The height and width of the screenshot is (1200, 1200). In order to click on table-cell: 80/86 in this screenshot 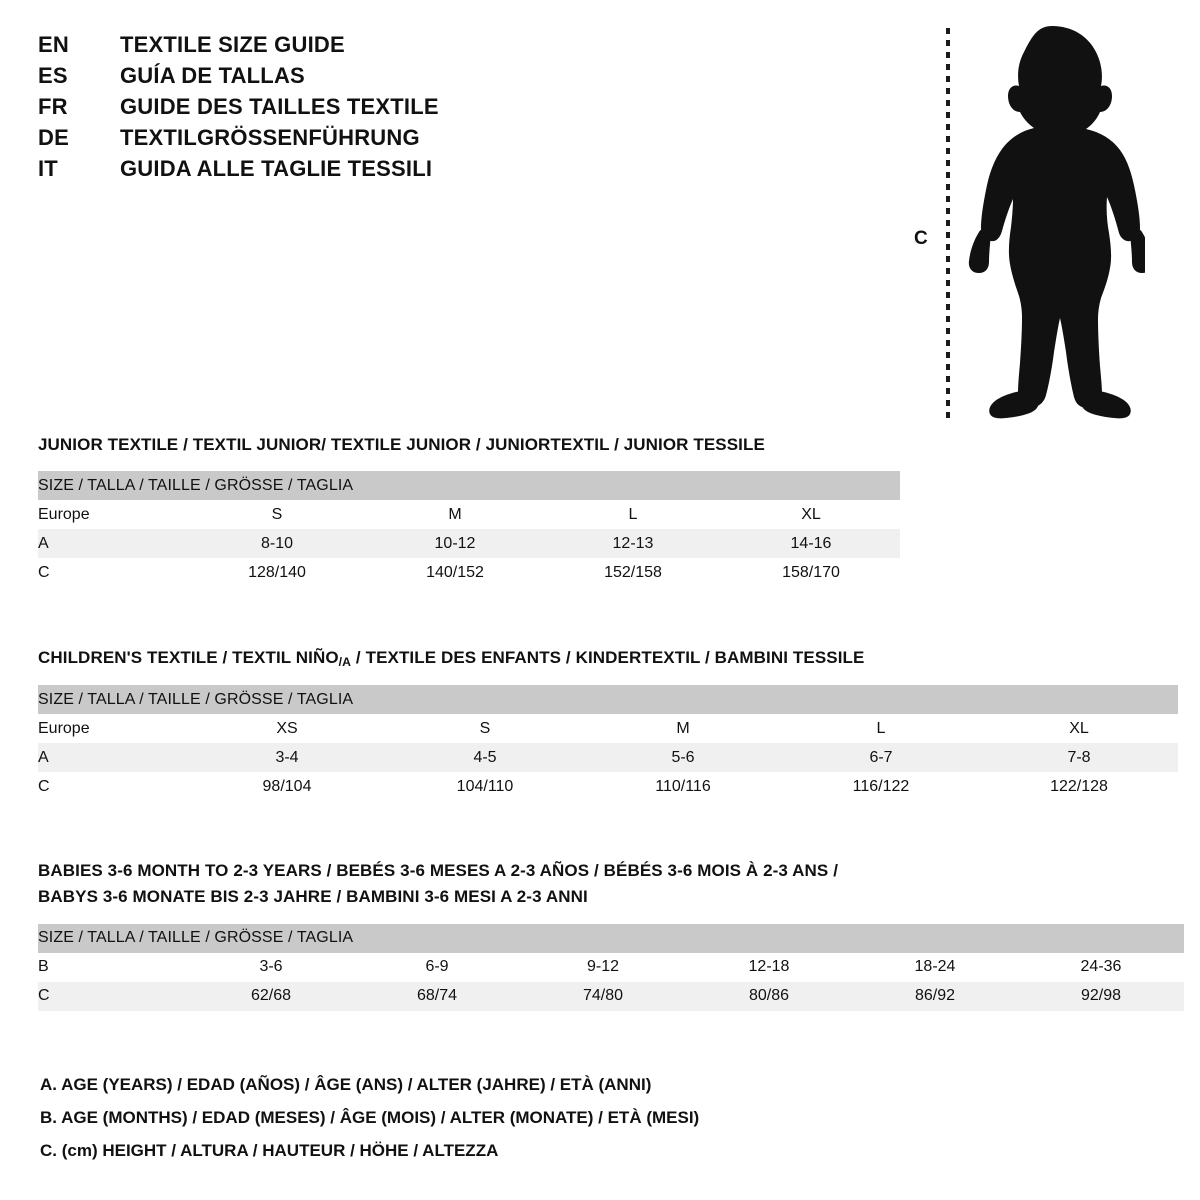, I will do `click(769, 996)`.